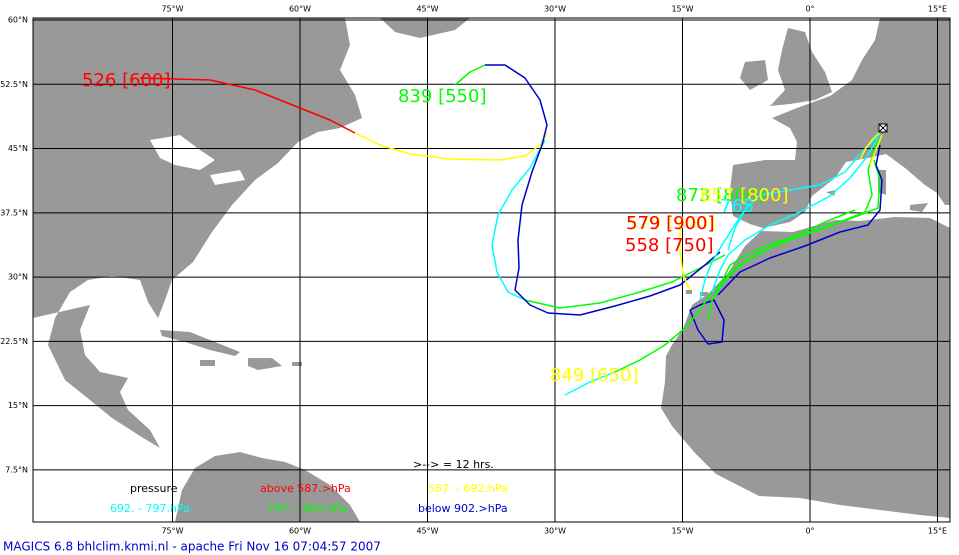 The height and width of the screenshot is (555, 959). I want to click on legend-entry: 587. - 692.hPa, so click(468, 488).